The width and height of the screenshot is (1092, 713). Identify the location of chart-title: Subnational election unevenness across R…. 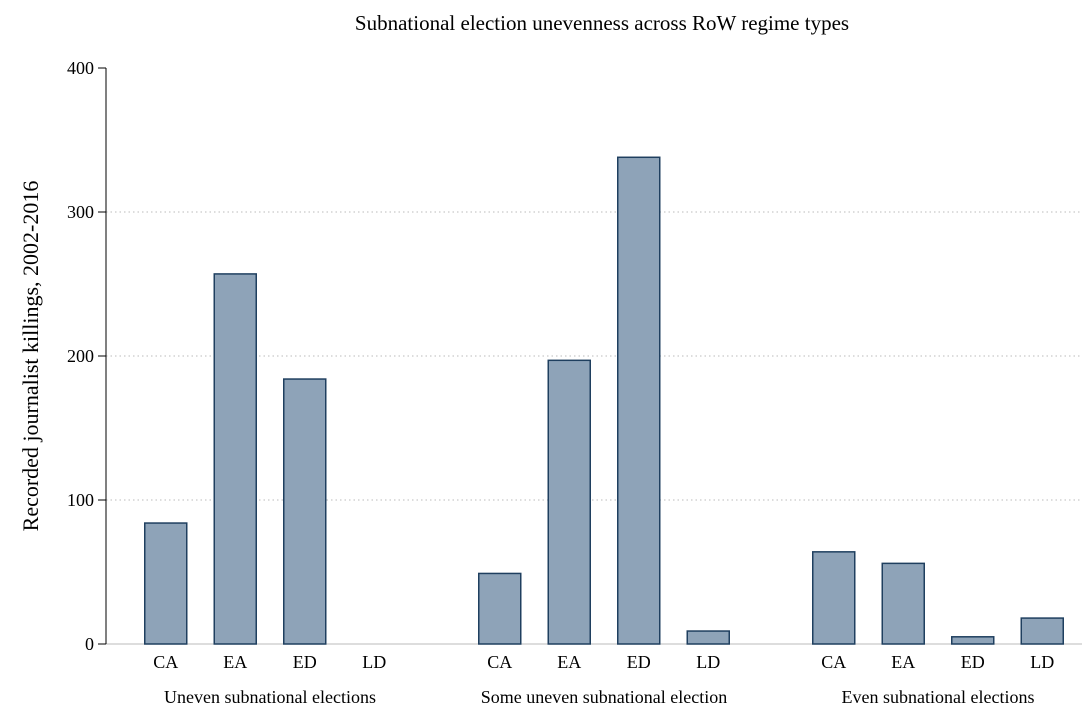
(602, 23).